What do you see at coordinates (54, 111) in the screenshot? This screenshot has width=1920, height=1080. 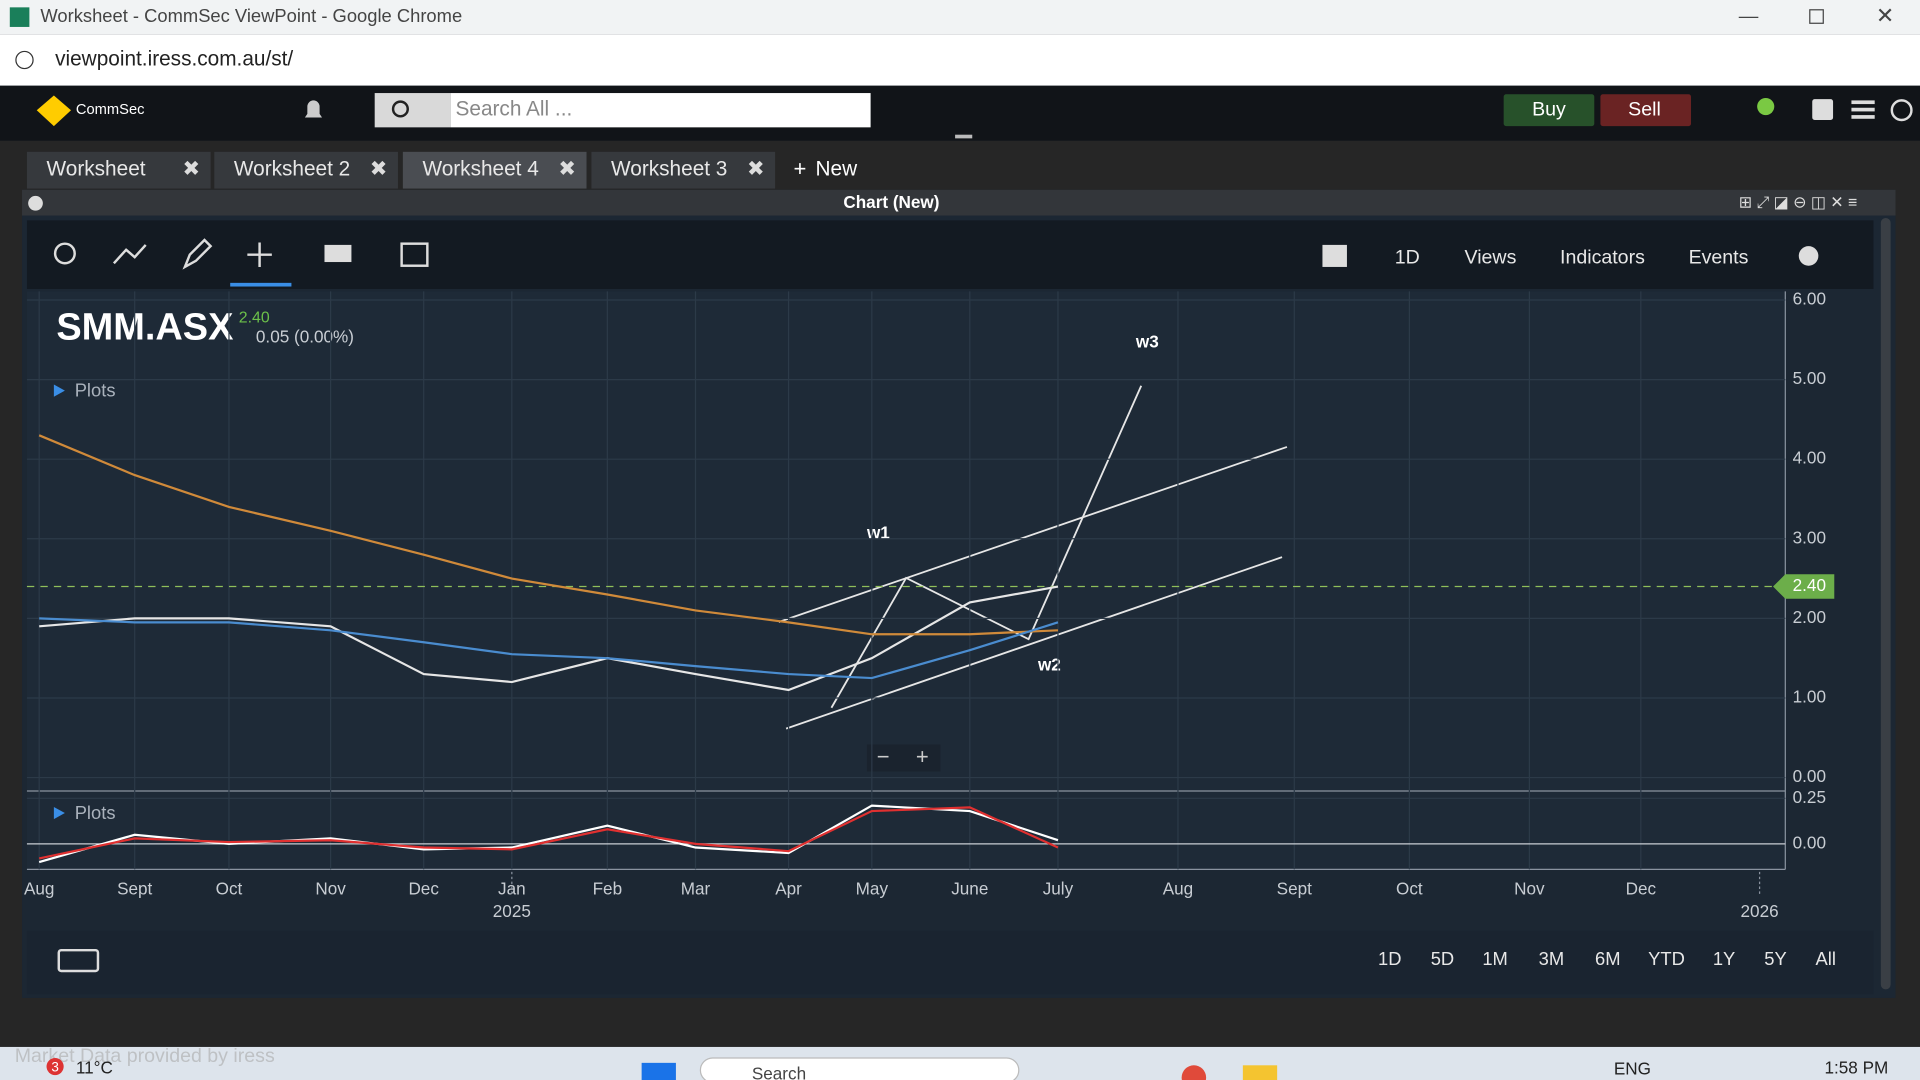 I see `brand-logo` at bounding box center [54, 111].